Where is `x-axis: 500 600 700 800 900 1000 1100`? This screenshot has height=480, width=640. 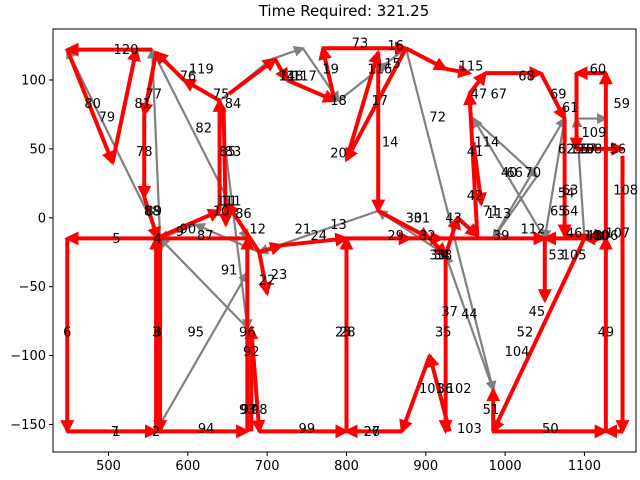
x-axis: 500 600 700 800 900 1000 1100 is located at coordinates (348, 463).